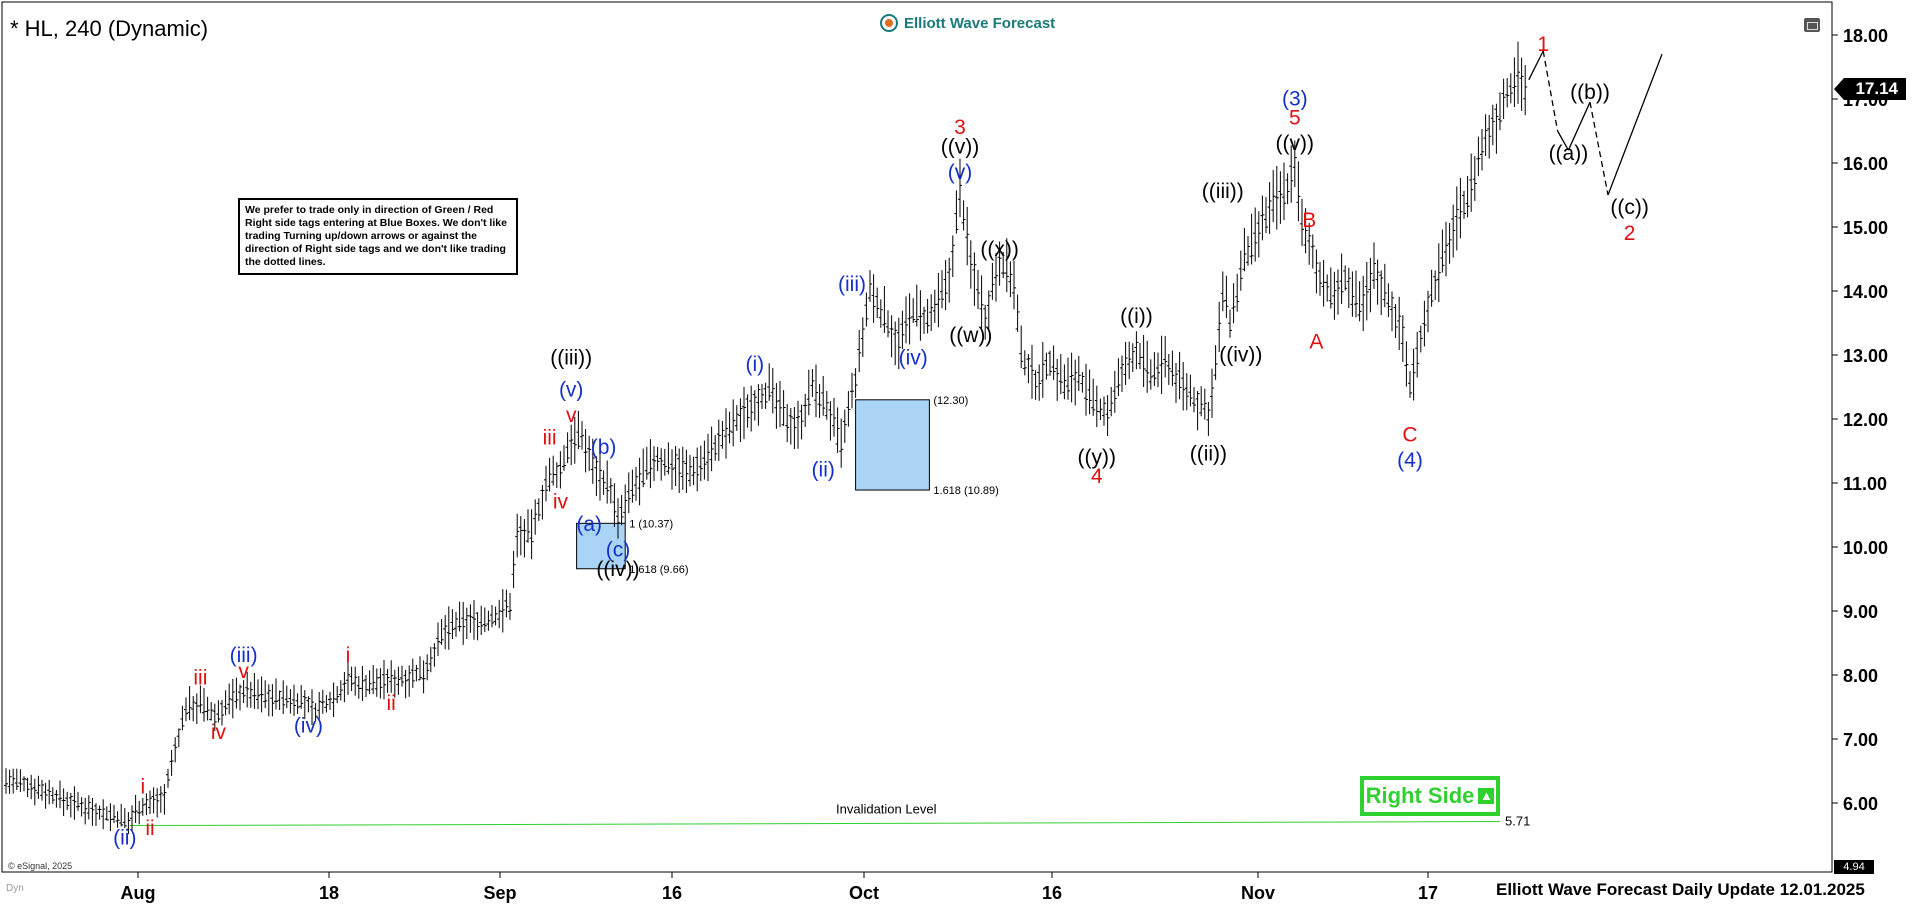  What do you see at coordinates (1860, 676) in the screenshot?
I see `y-tick-label: 8.00` at bounding box center [1860, 676].